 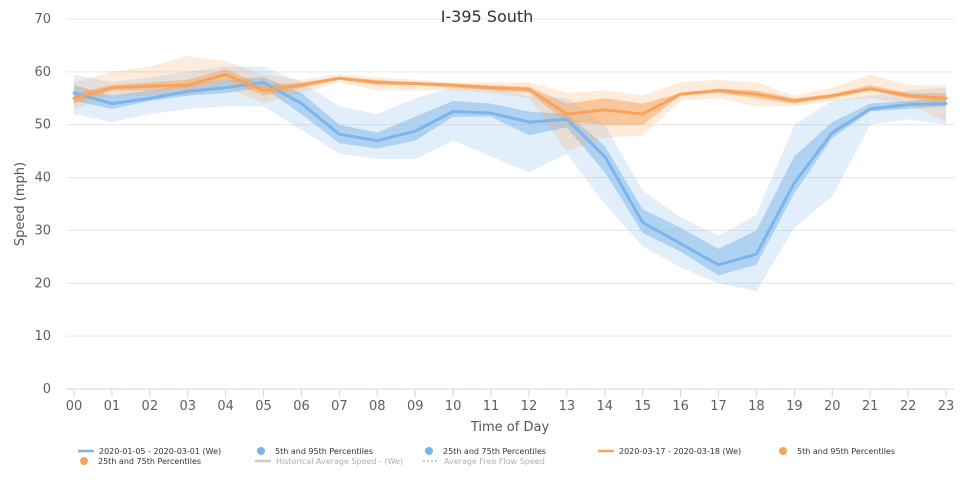 What do you see at coordinates (42, 230) in the screenshot?
I see `y-tick-label: 30` at bounding box center [42, 230].